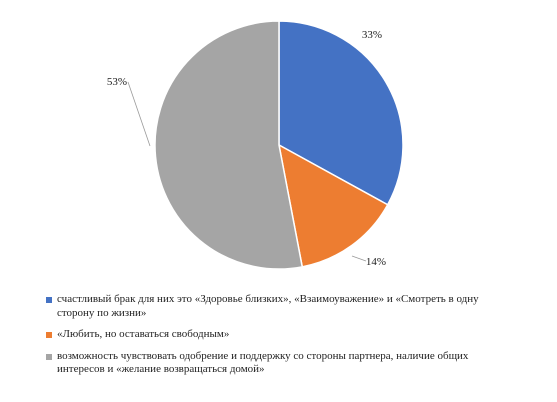 The width and height of the screenshot is (557, 402). What do you see at coordinates (281, 335) in the screenshot?
I see `legend-item-2: «Любить, но оставаться свободным»` at bounding box center [281, 335].